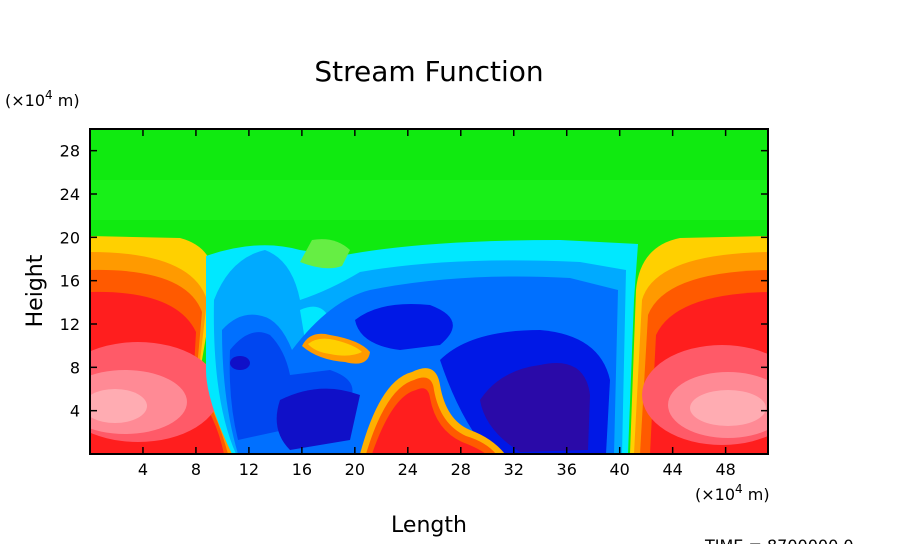 This screenshot has height=544, width=904. Describe the element at coordinates (567, 469) in the screenshot. I see `x-tick-label: 36` at that location.